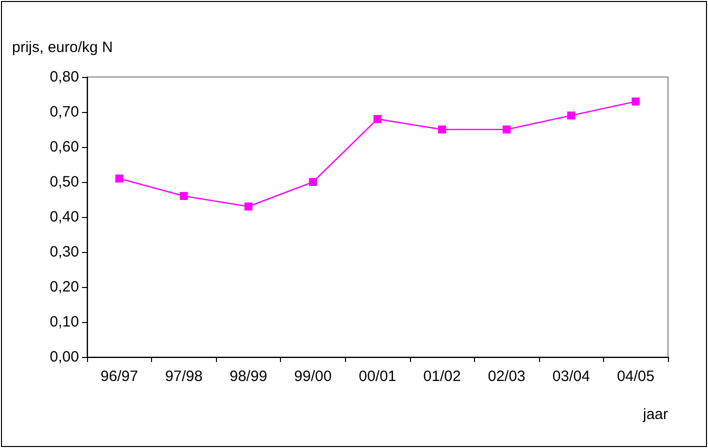  Describe the element at coordinates (64, 287) in the screenshot. I see `y-tick-label: 0,20` at that location.